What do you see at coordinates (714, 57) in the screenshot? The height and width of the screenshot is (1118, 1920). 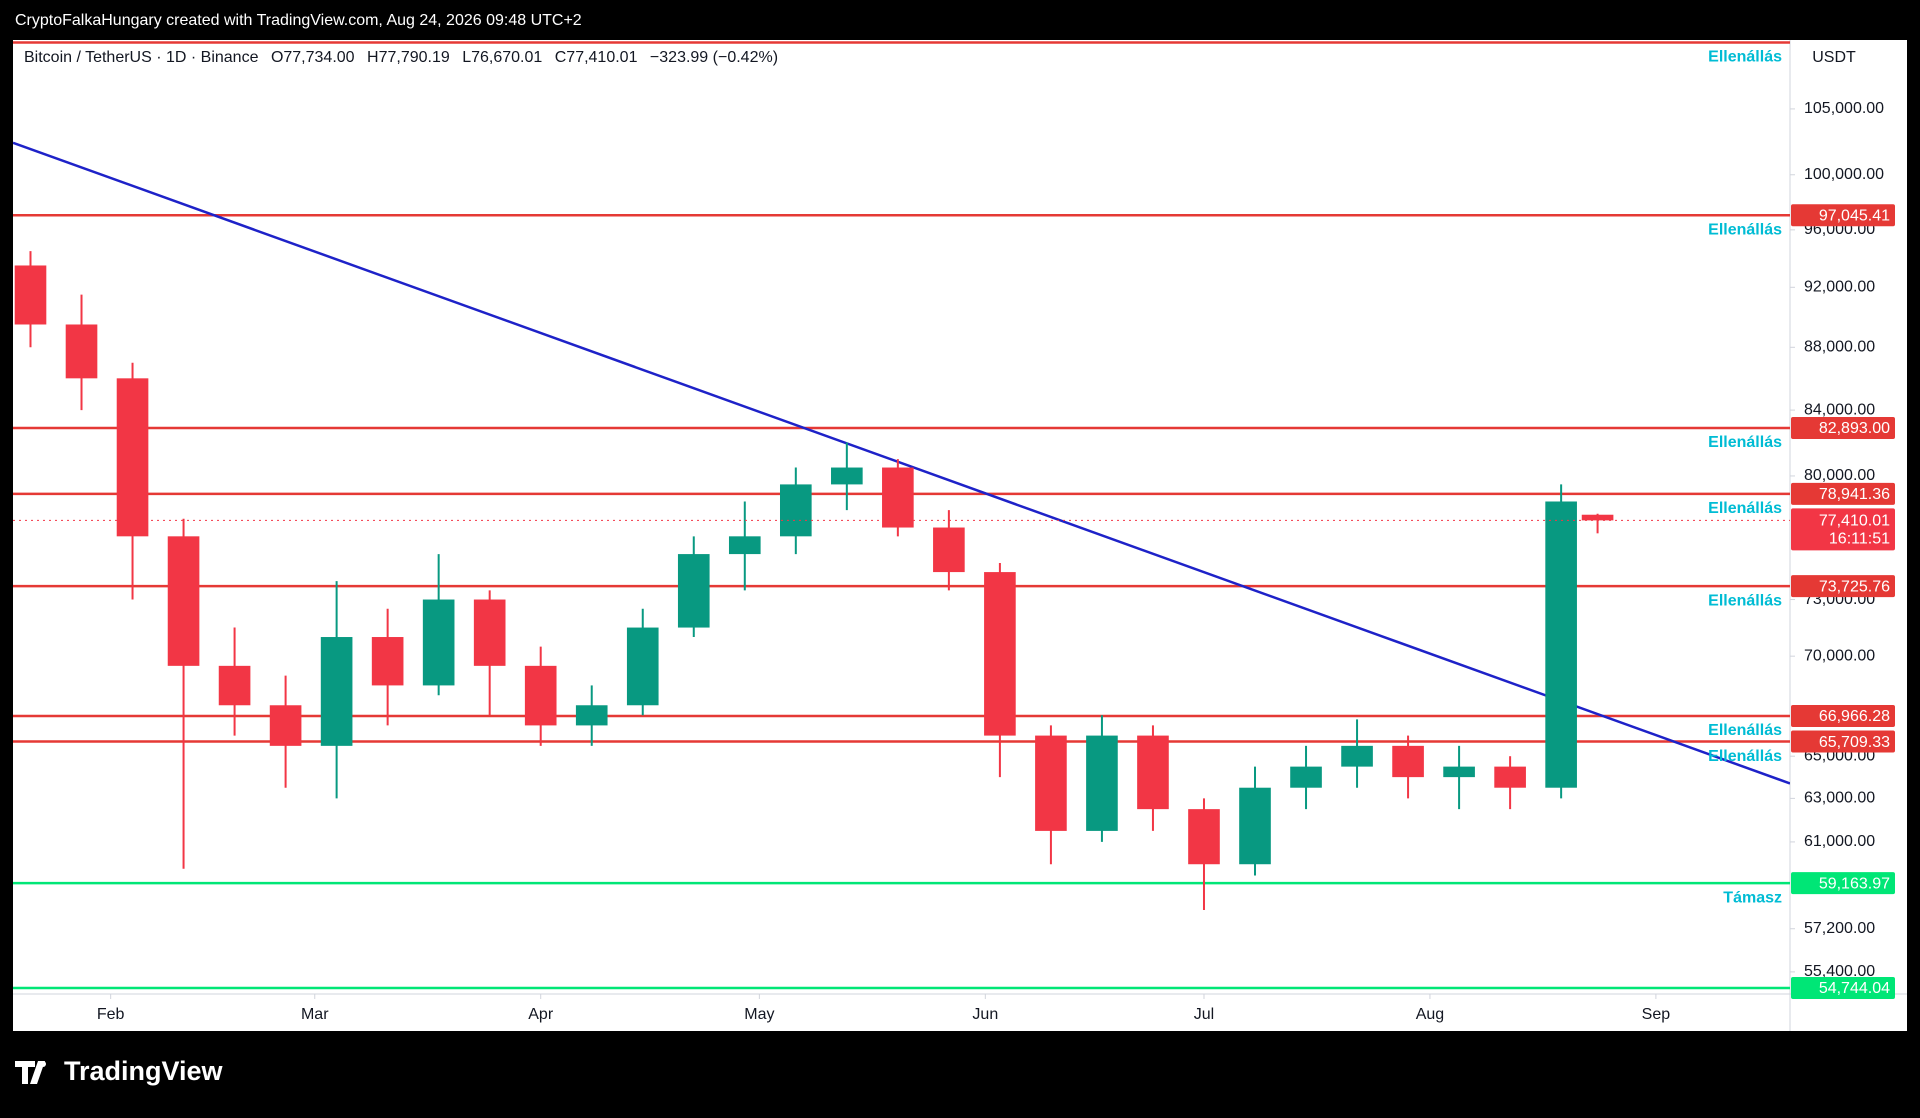 I see `change: −323.99 (−0.42%)` at bounding box center [714, 57].